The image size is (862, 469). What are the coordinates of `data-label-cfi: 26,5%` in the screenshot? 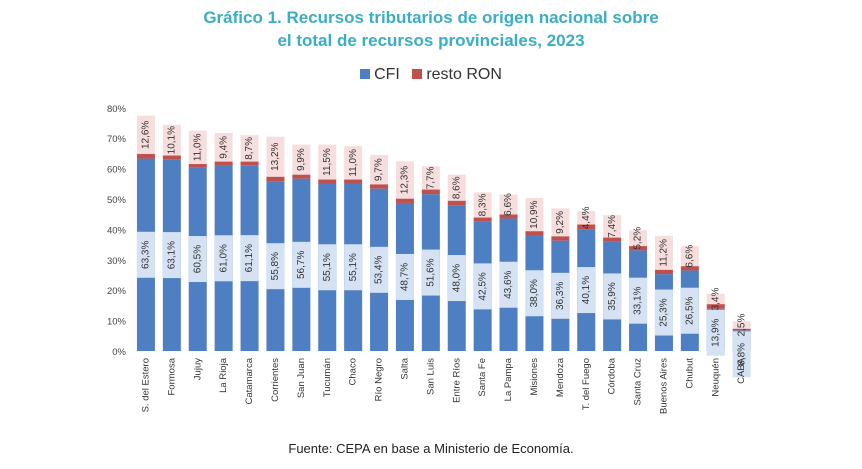 It's located at (689, 310).